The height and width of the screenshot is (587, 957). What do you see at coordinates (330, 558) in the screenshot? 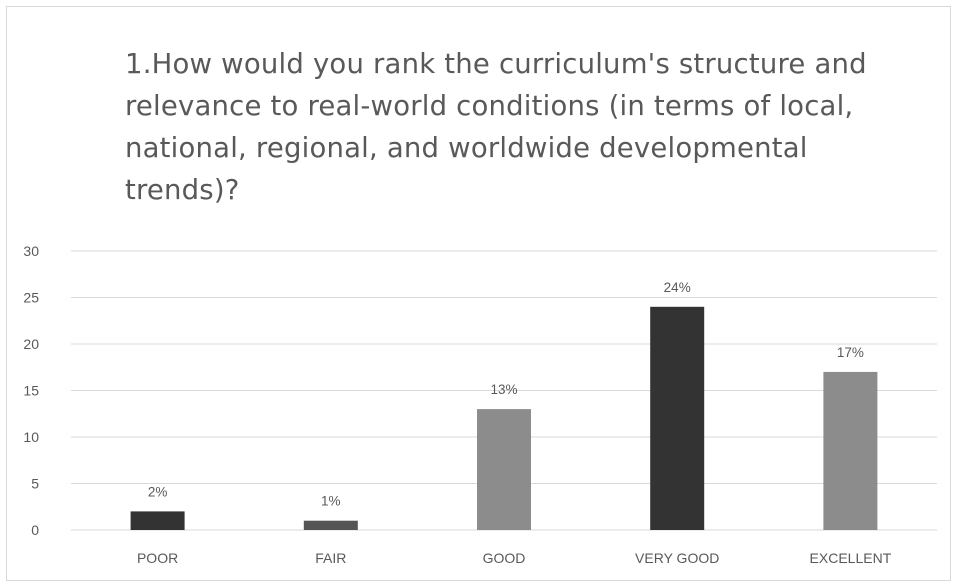
I see `x-tick-label: FAIR` at bounding box center [330, 558].